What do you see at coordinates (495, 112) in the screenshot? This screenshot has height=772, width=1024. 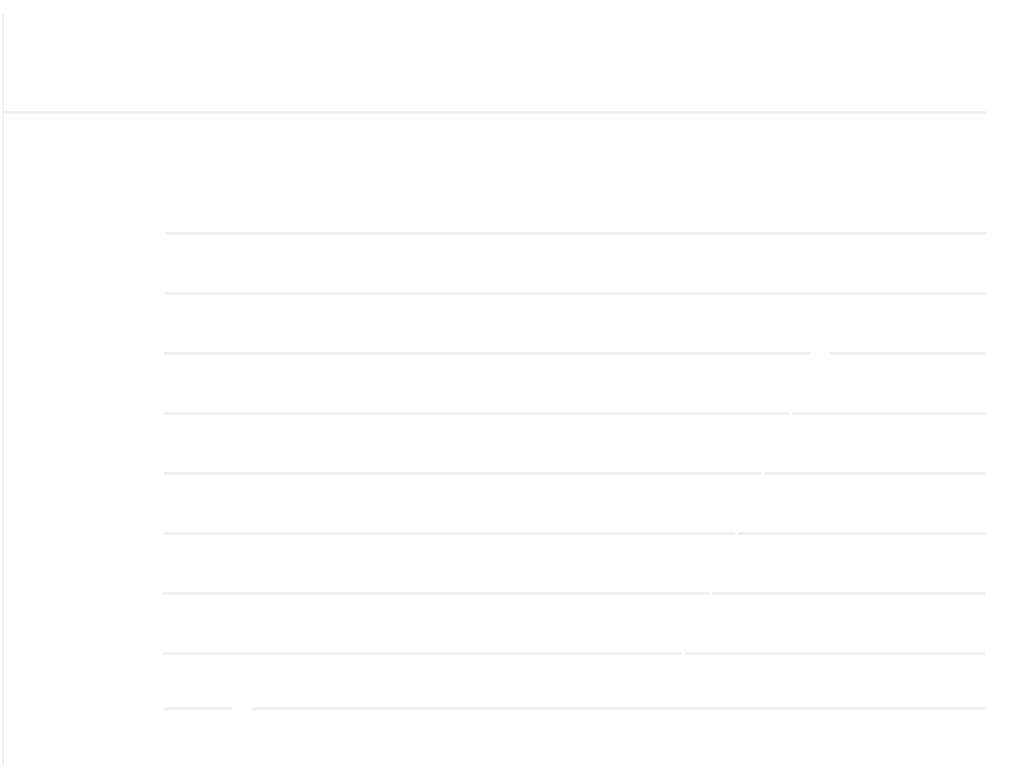 I see `header-divider` at bounding box center [495, 112].